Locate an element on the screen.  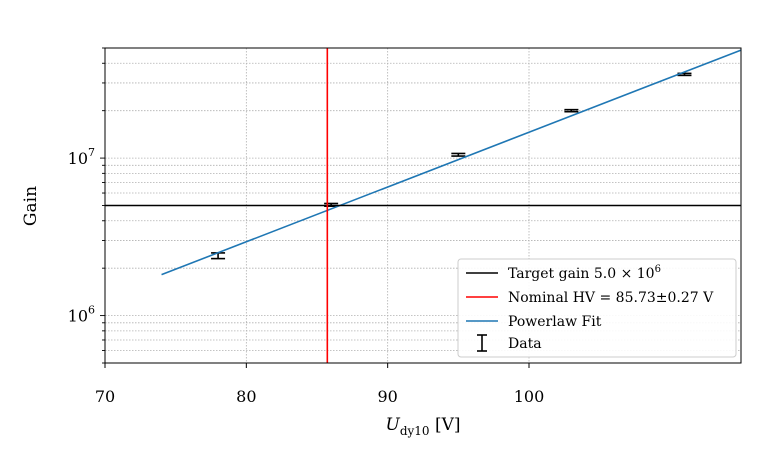
y-tick-label-10e6: 10⁶ is located at coordinates (81, 315).